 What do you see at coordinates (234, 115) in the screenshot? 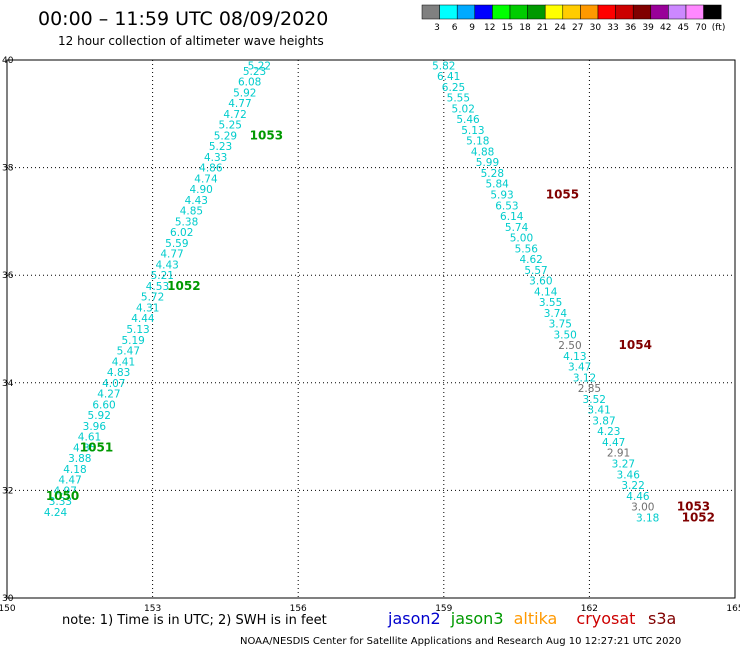
I see `swh-point-label: 4.72` at bounding box center [234, 115].